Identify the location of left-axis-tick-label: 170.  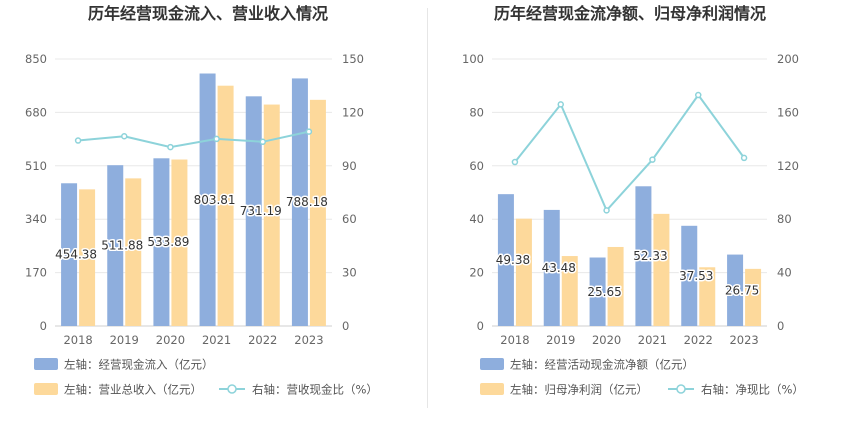
(36, 273).